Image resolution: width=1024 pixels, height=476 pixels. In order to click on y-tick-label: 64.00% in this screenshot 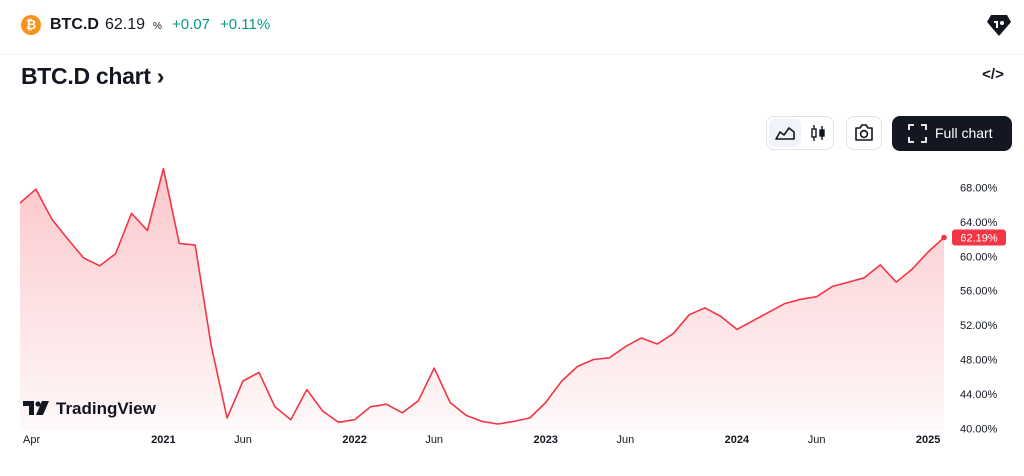, I will do `click(979, 223)`.